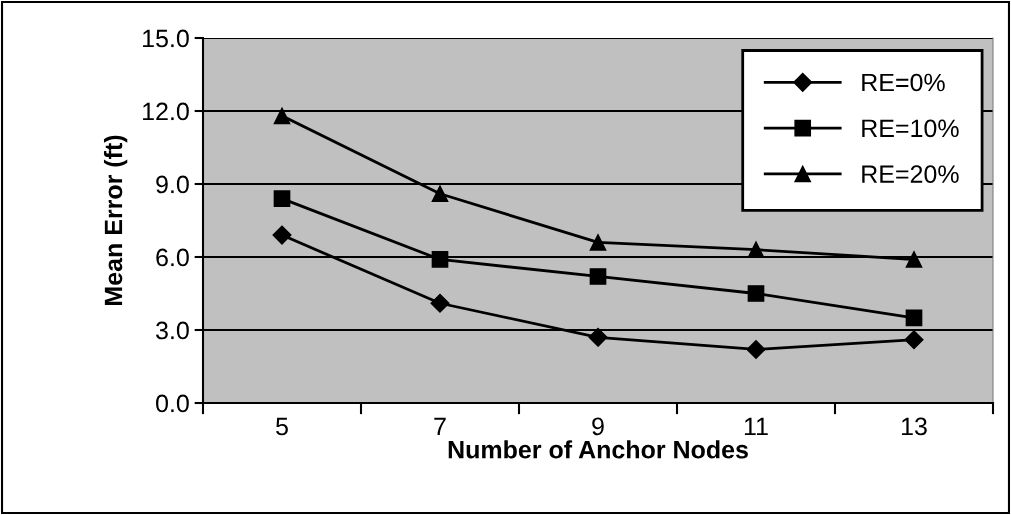 This screenshot has width=1011, height=515. Describe the element at coordinates (166, 111) in the screenshot. I see `y-tick-label: 12.0` at that location.